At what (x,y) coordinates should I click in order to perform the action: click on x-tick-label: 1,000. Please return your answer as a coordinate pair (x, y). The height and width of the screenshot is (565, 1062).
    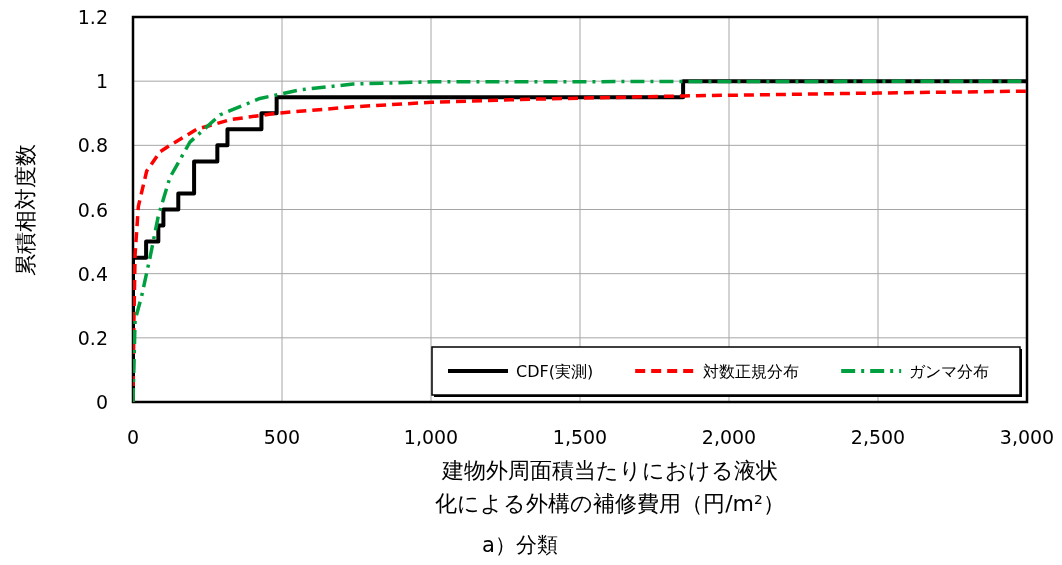
    Looking at the image, I should click on (431, 437).